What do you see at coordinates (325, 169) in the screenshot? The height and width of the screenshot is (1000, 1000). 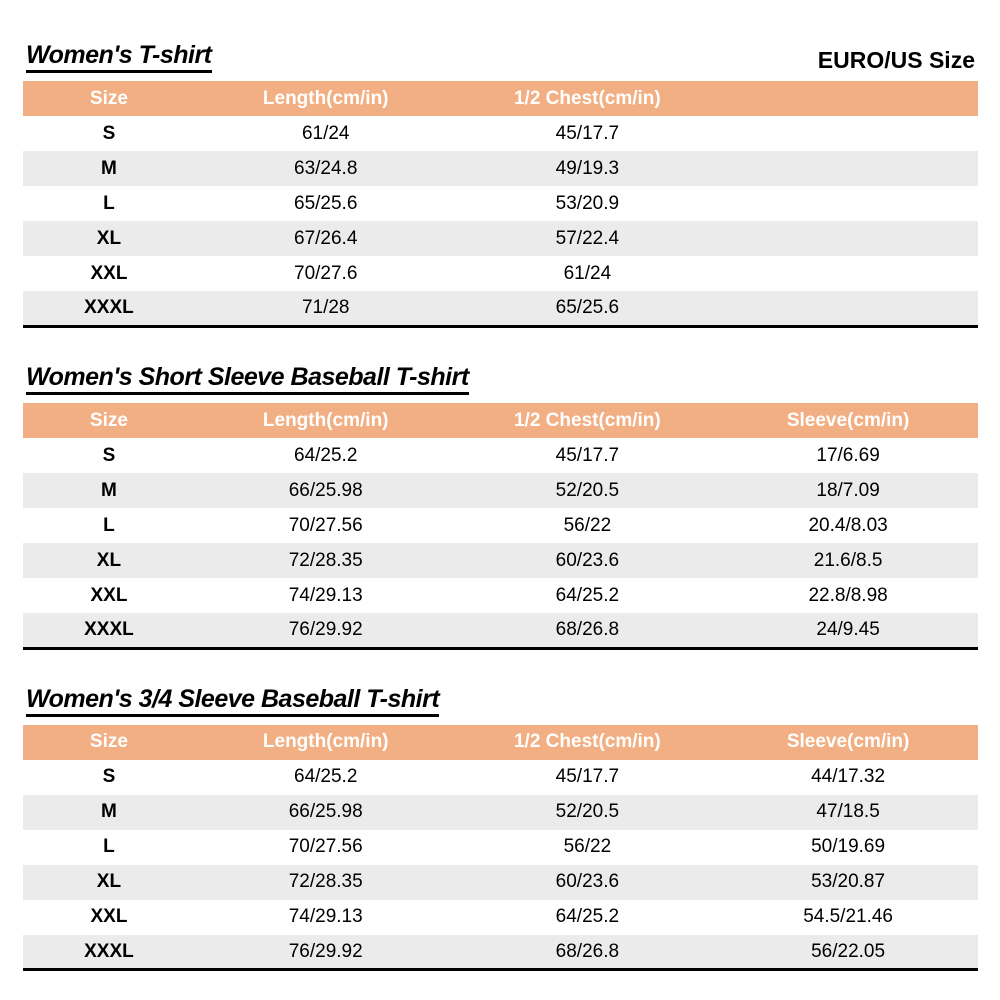 I see `measurement-cell: 63/24.8` at bounding box center [325, 169].